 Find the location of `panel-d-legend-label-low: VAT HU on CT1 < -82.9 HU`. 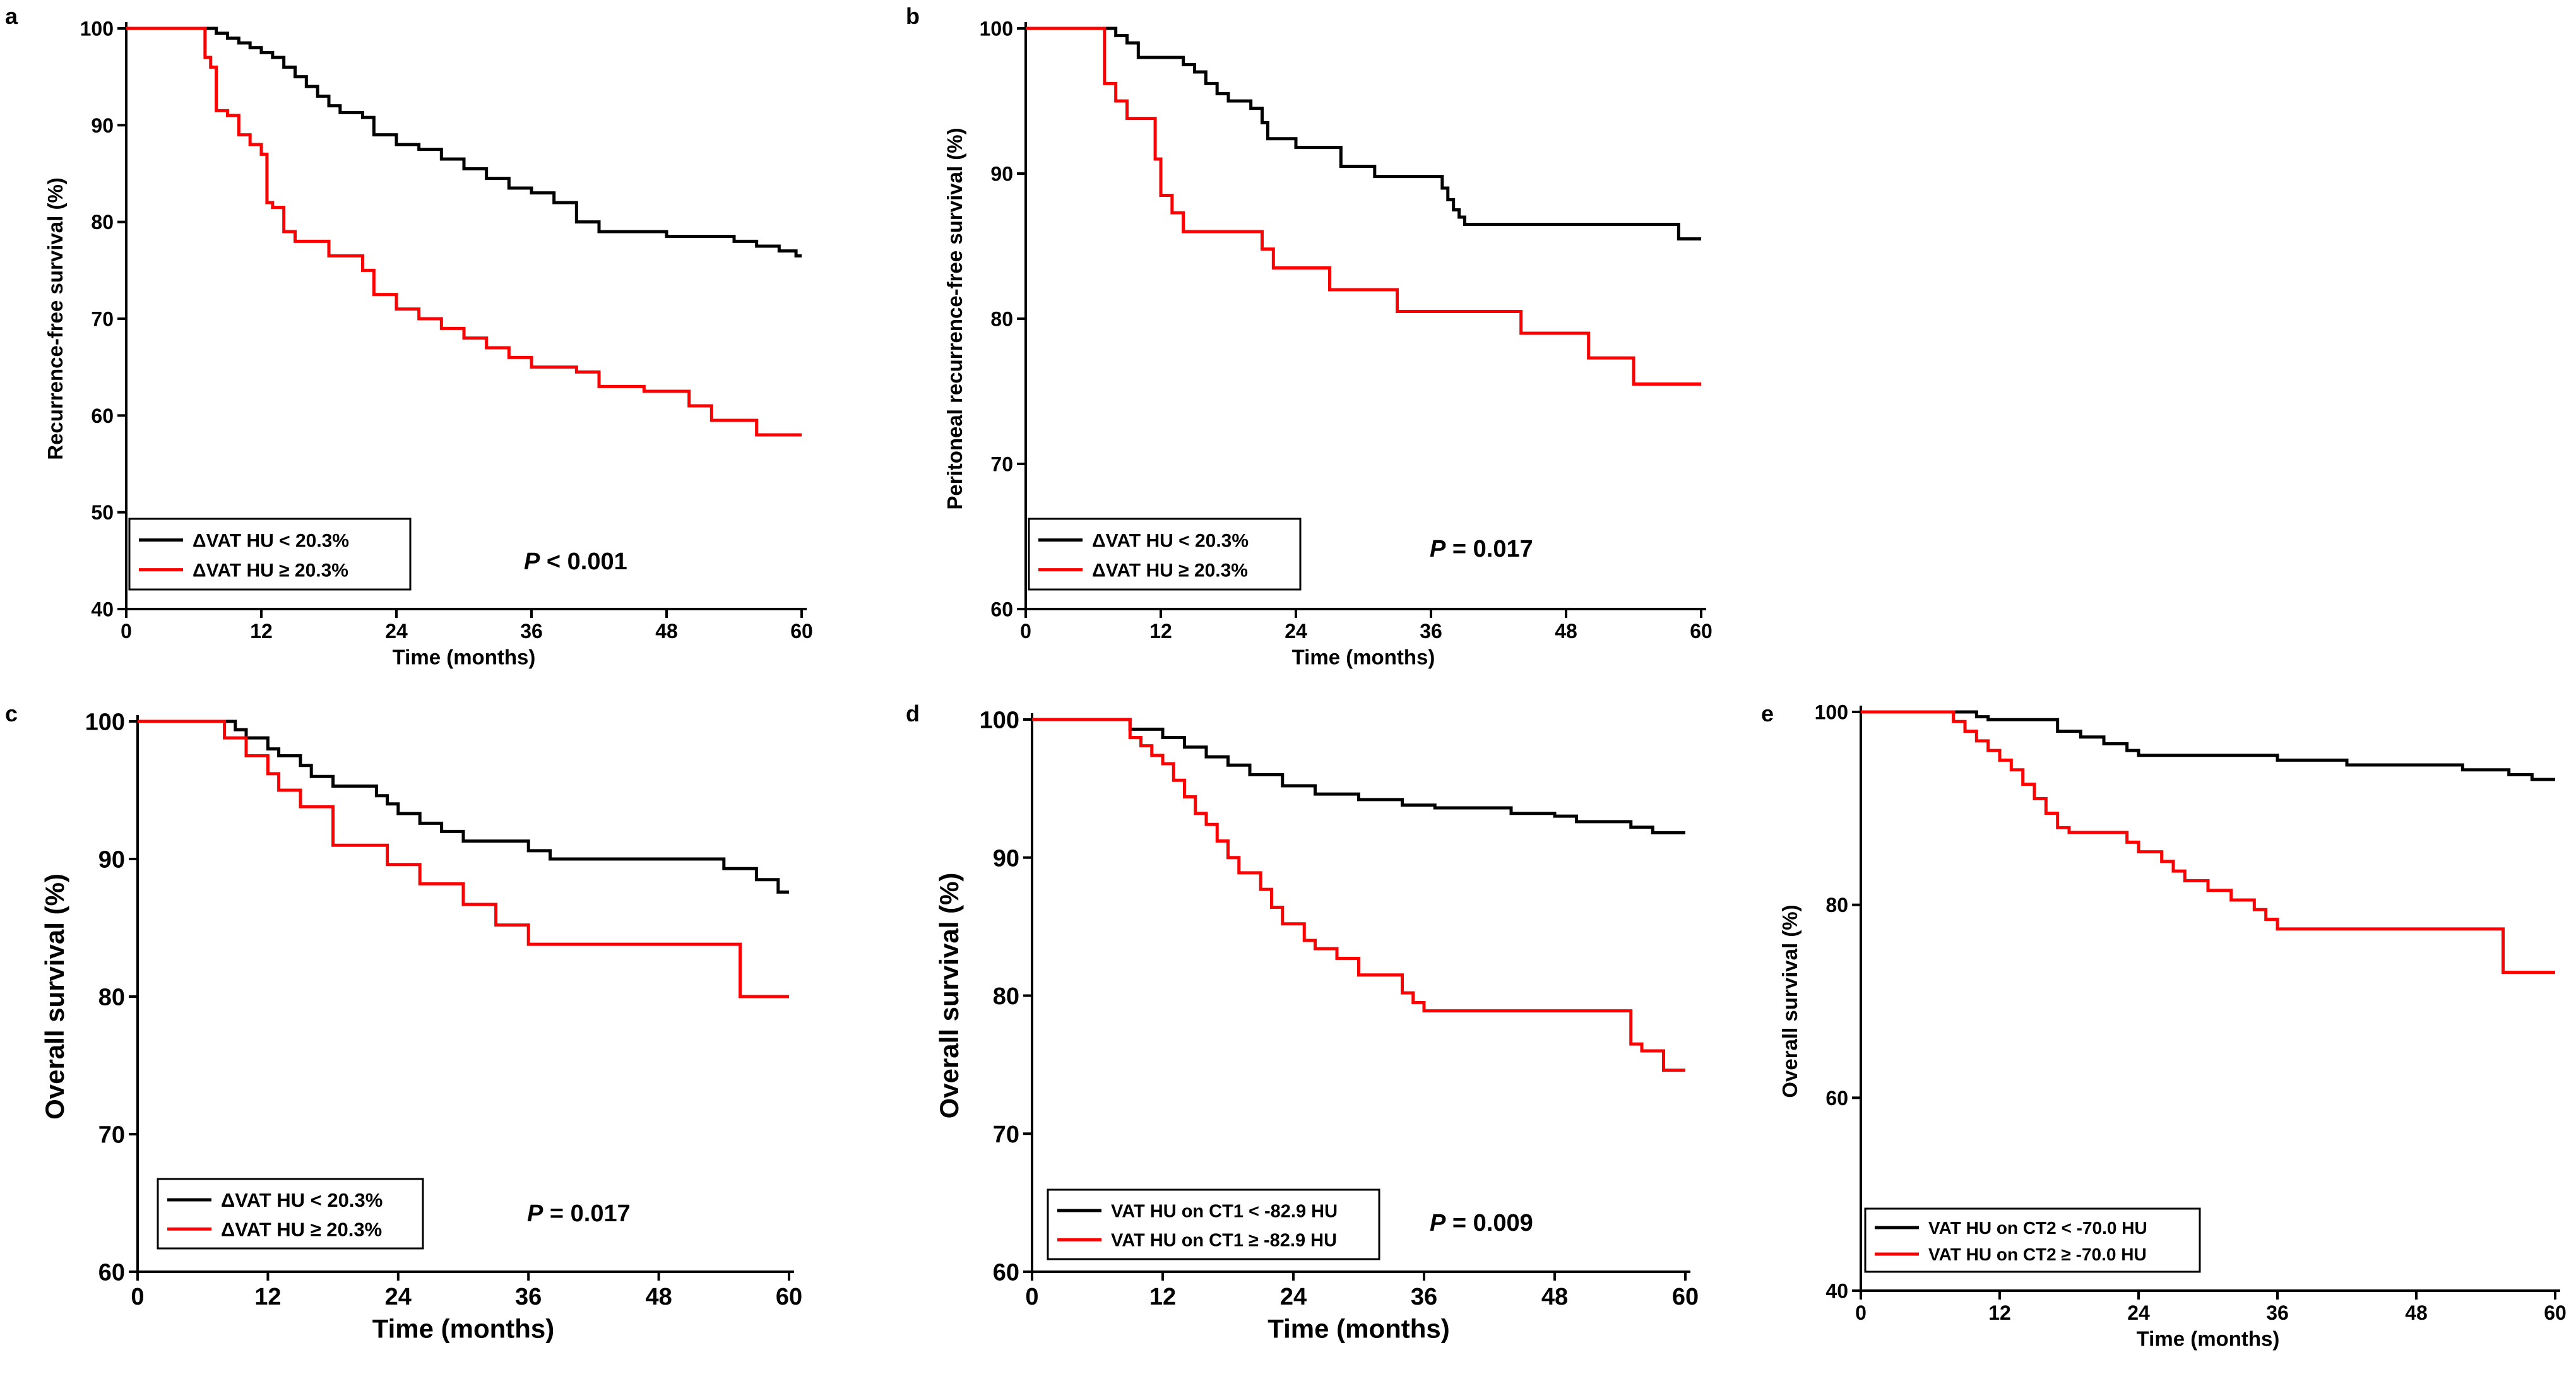

panel-d-legend-label-low: VAT HU on CT1 < -82.9 HU is located at coordinates (1225, 1211).